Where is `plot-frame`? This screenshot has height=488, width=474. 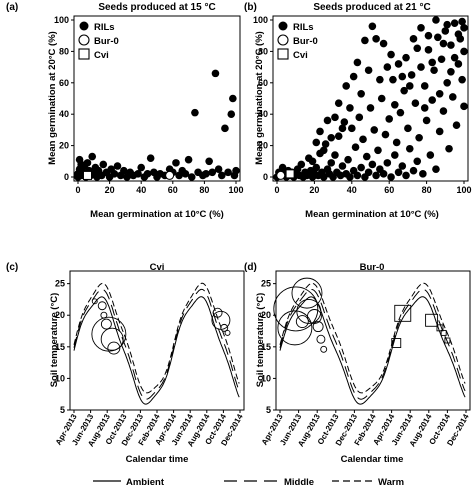 plot-frame is located at coordinates (157, 98).